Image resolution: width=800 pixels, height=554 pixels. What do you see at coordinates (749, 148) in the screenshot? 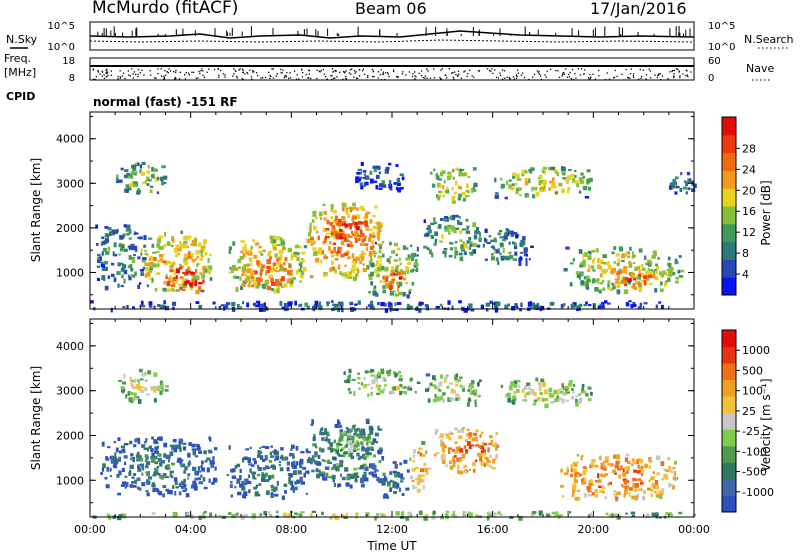
I see `colorbar-tick-label: 28` at bounding box center [749, 148].